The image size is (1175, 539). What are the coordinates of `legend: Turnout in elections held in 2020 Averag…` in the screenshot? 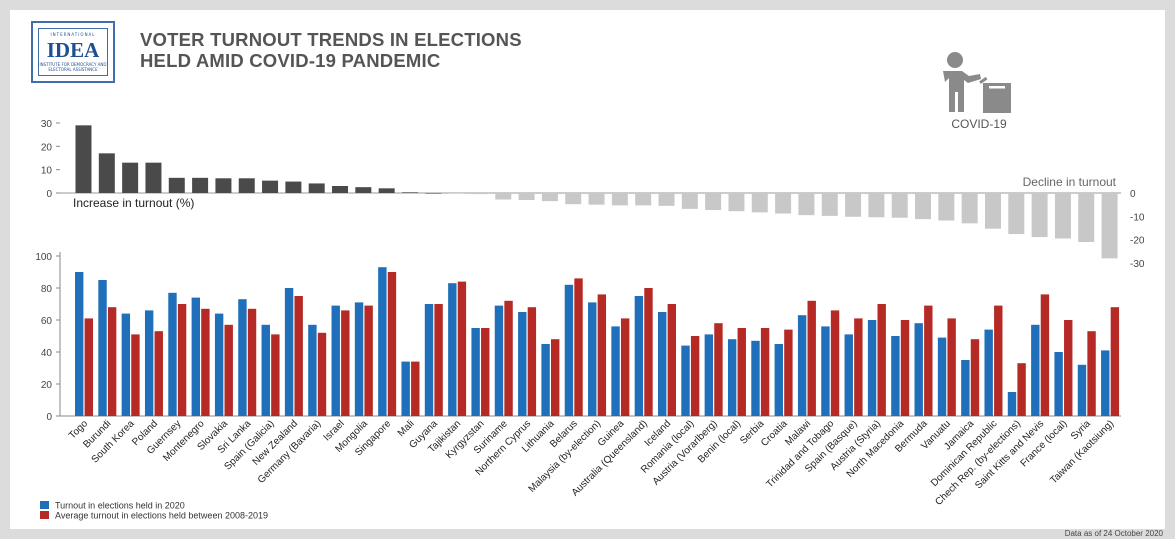 It's located at (154, 511).